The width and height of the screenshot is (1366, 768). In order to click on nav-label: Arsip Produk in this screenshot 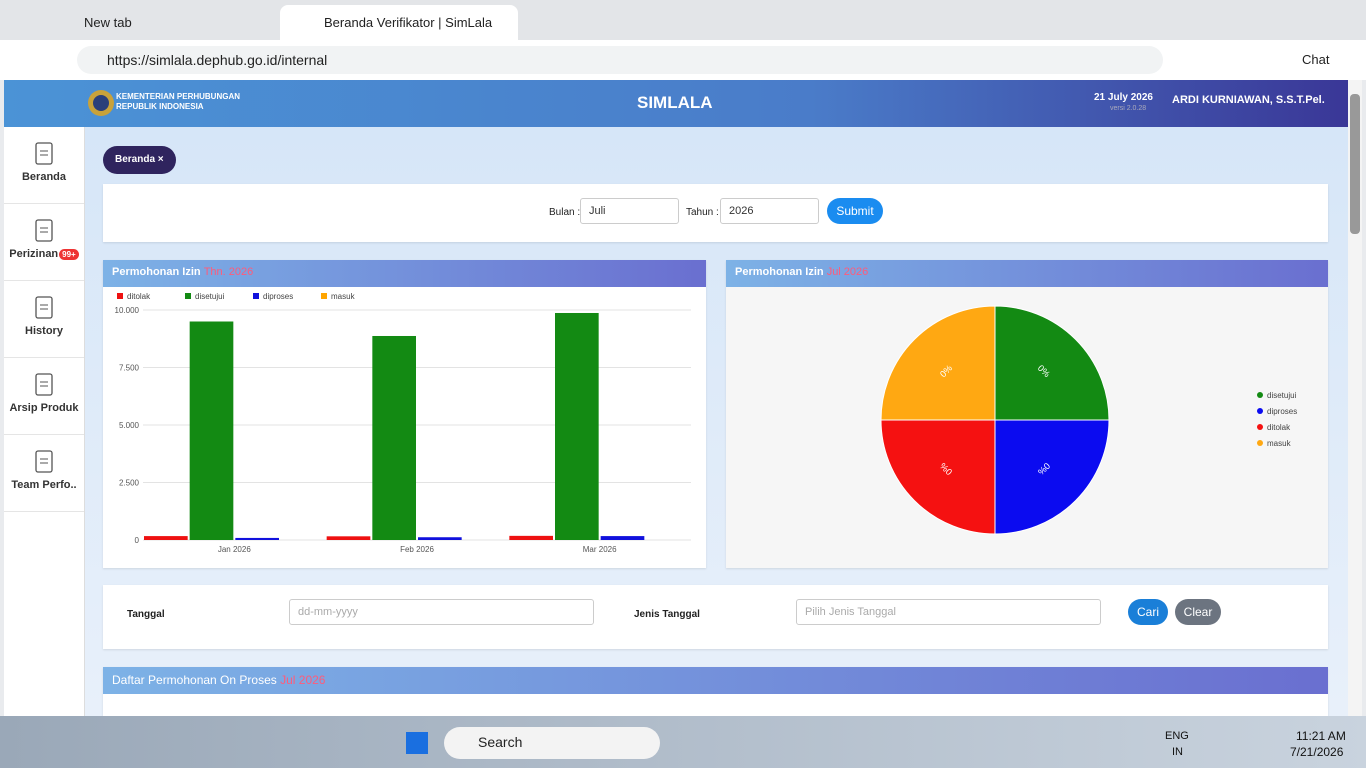, I will do `click(44, 408)`.